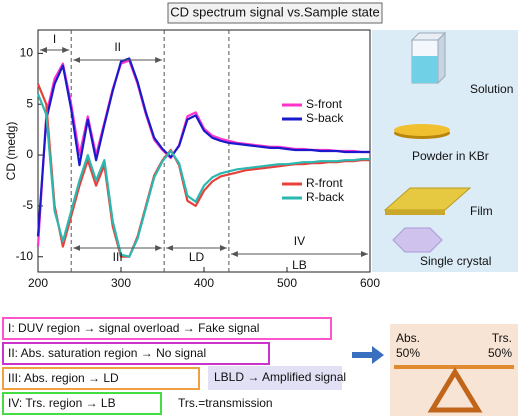 This screenshot has height=420, width=520. Describe the element at coordinates (107, 353) in the screenshot. I see `note: II: Abs. saturation region → No signal` at that location.